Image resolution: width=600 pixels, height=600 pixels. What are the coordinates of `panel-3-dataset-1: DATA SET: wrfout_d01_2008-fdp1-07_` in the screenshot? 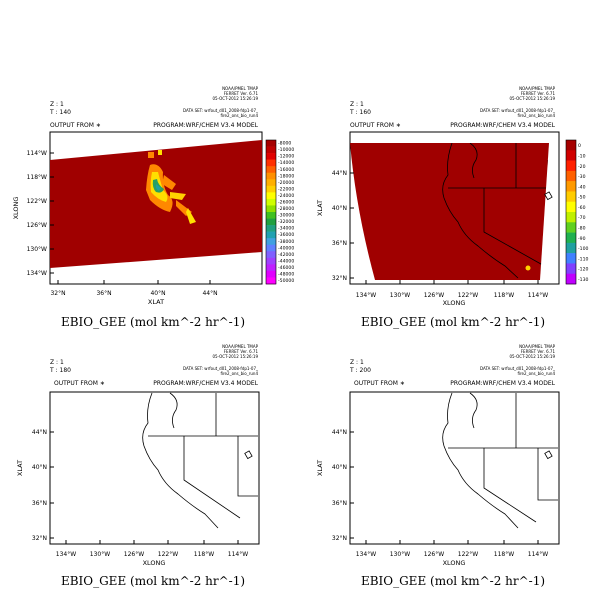 It's located at (221, 368).